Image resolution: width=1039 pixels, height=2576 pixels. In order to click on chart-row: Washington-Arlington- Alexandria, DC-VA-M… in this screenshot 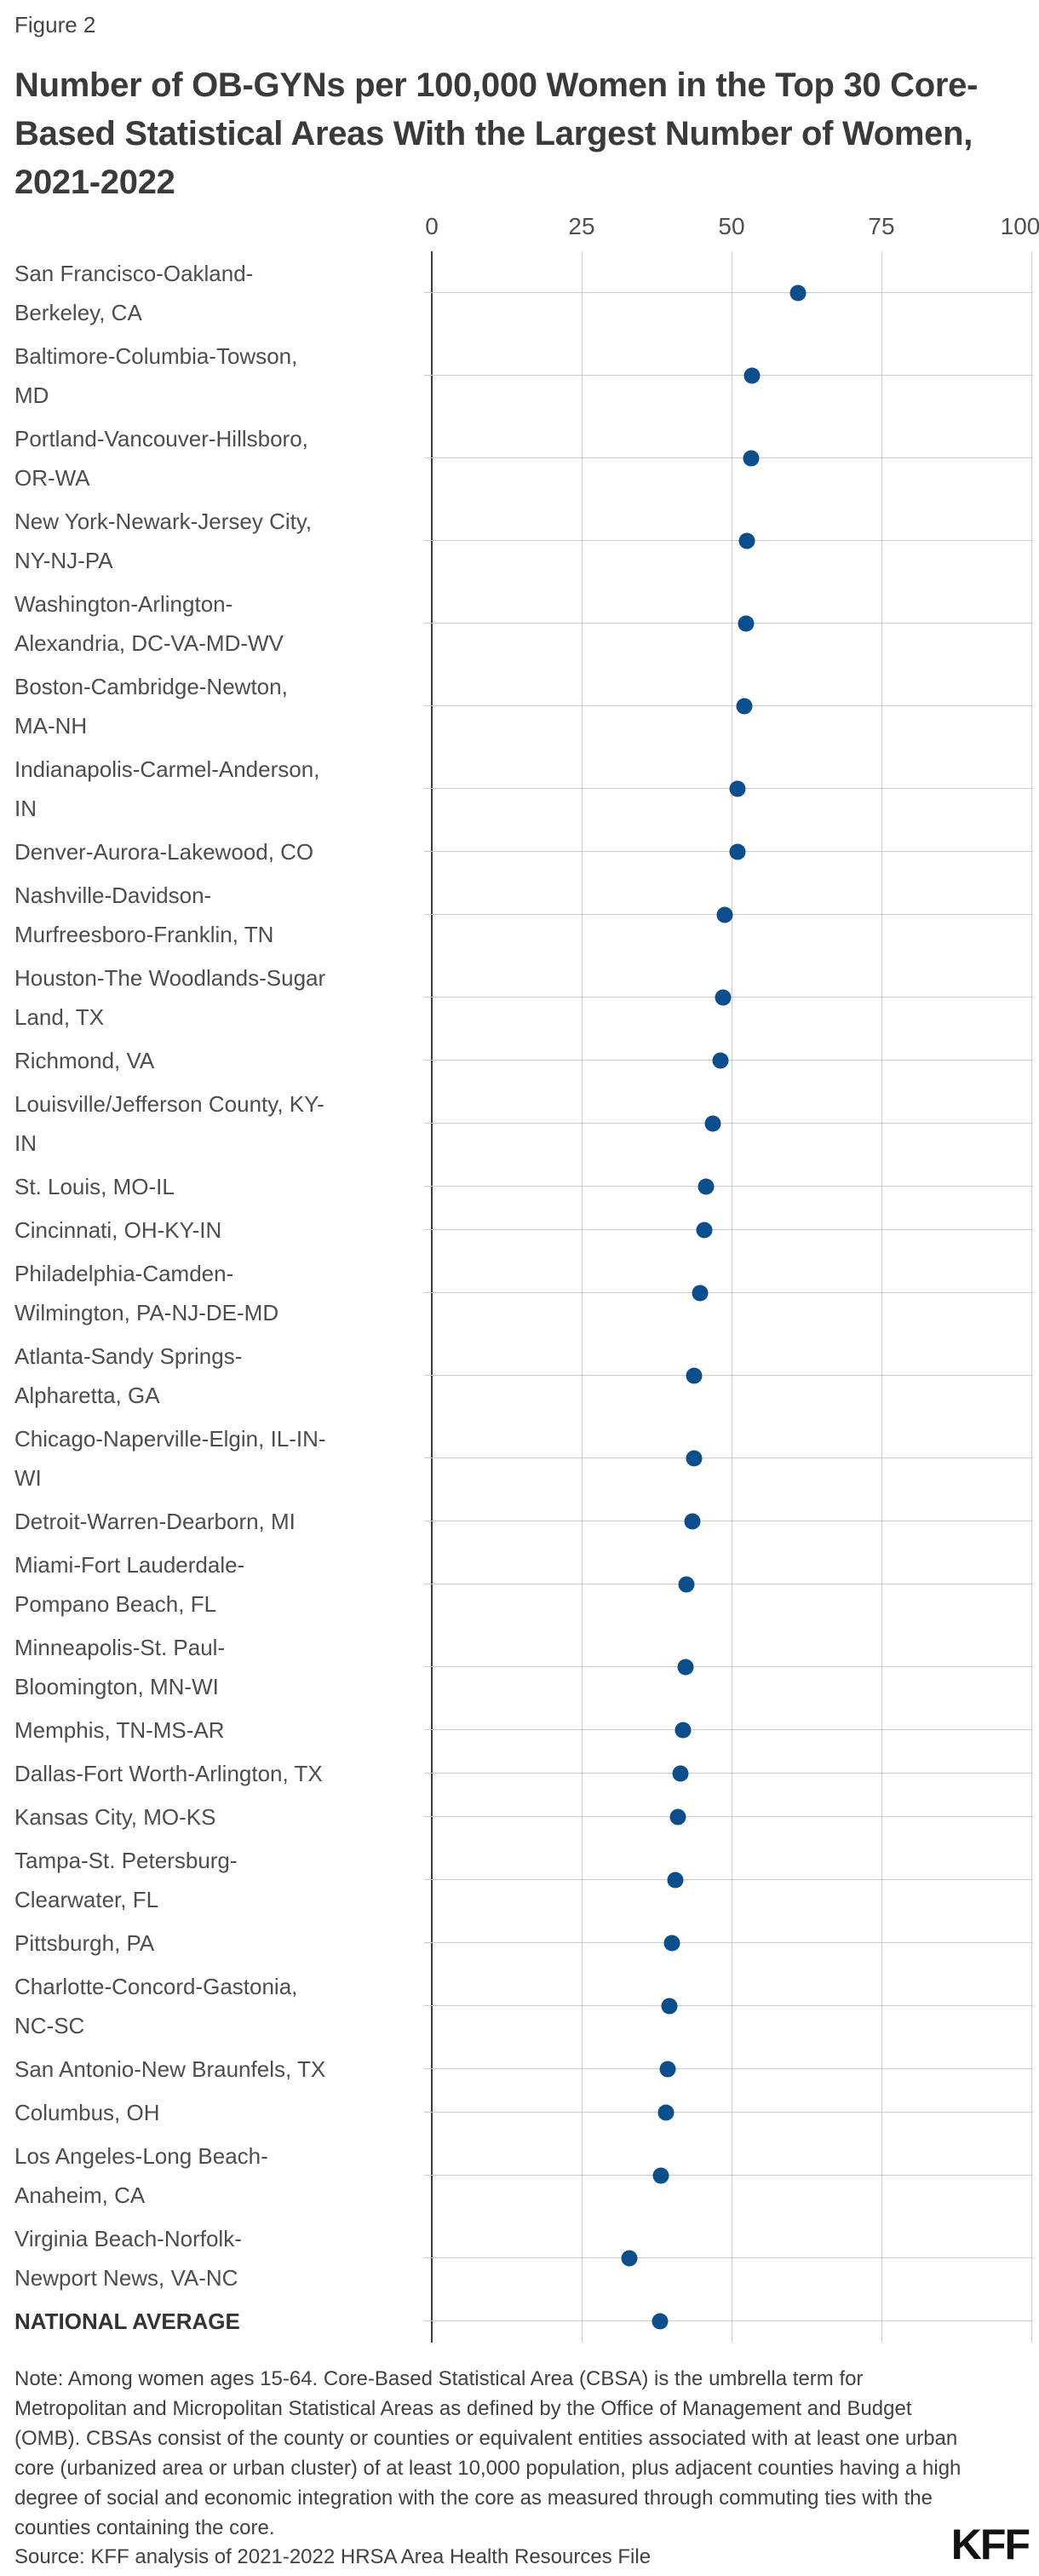, I will do `click(519, 623)`.